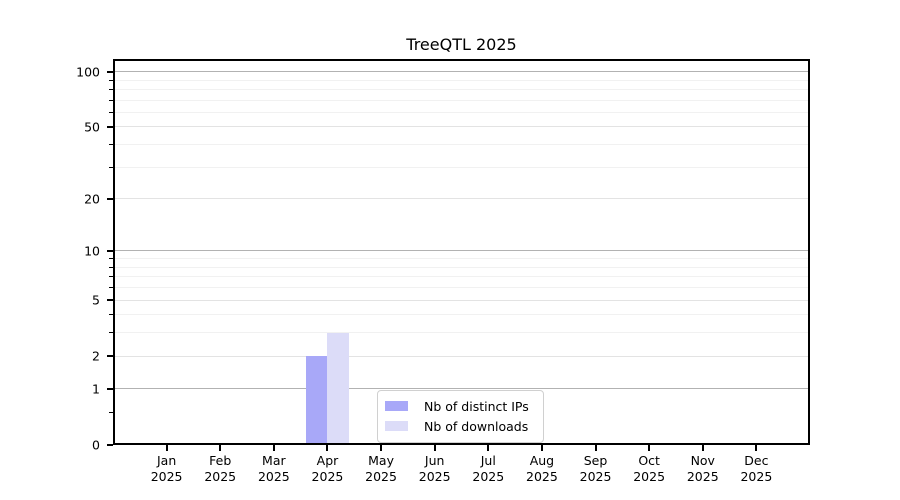 The height and width of the screenshot is (500, 900). I want to click on y-tick-label: 0, so click(96, 445).